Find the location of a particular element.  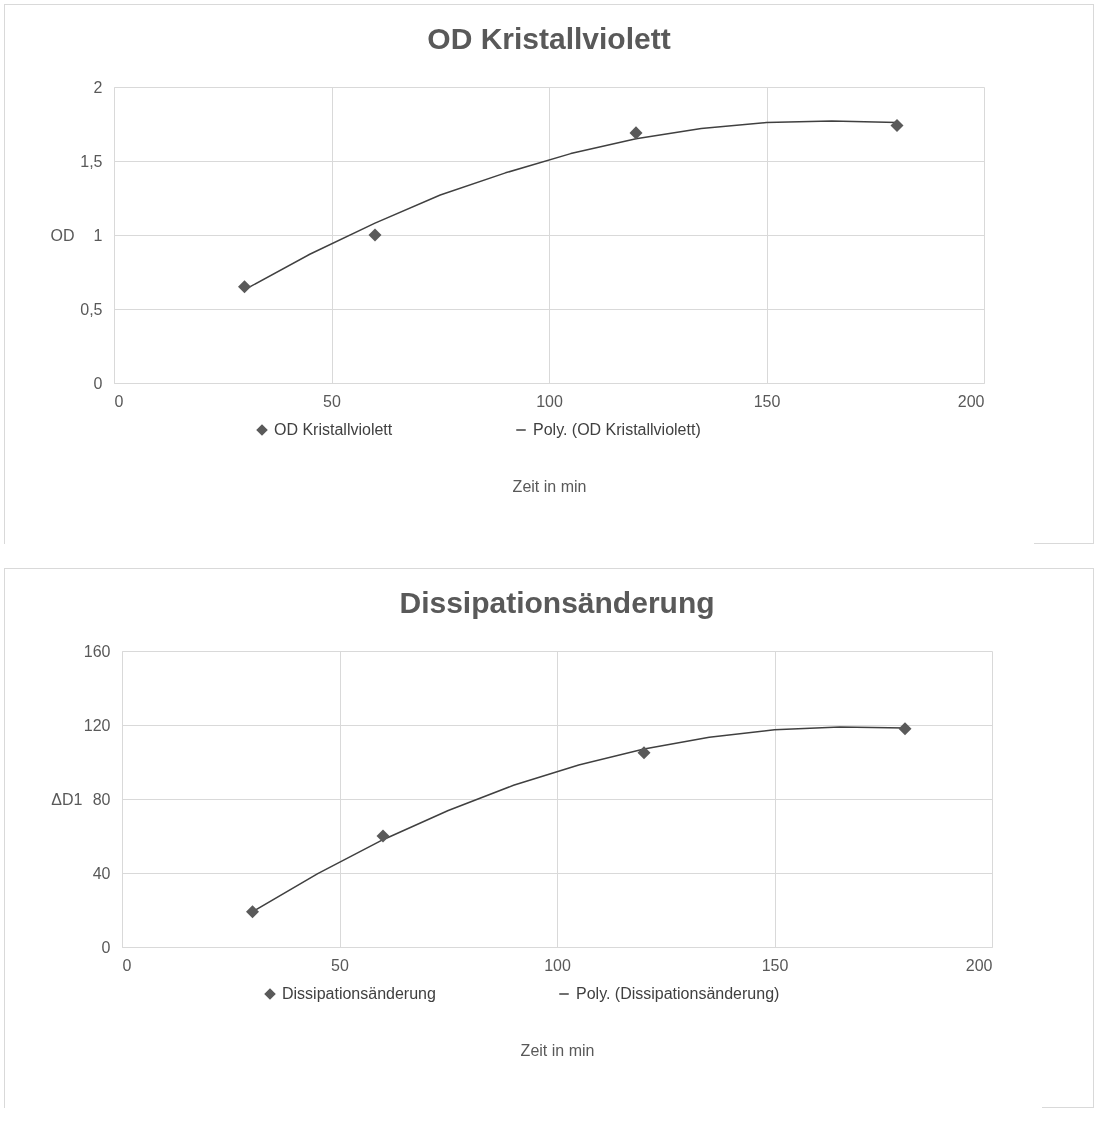

y-axis-title: OD is located at coordinates (62, 235).